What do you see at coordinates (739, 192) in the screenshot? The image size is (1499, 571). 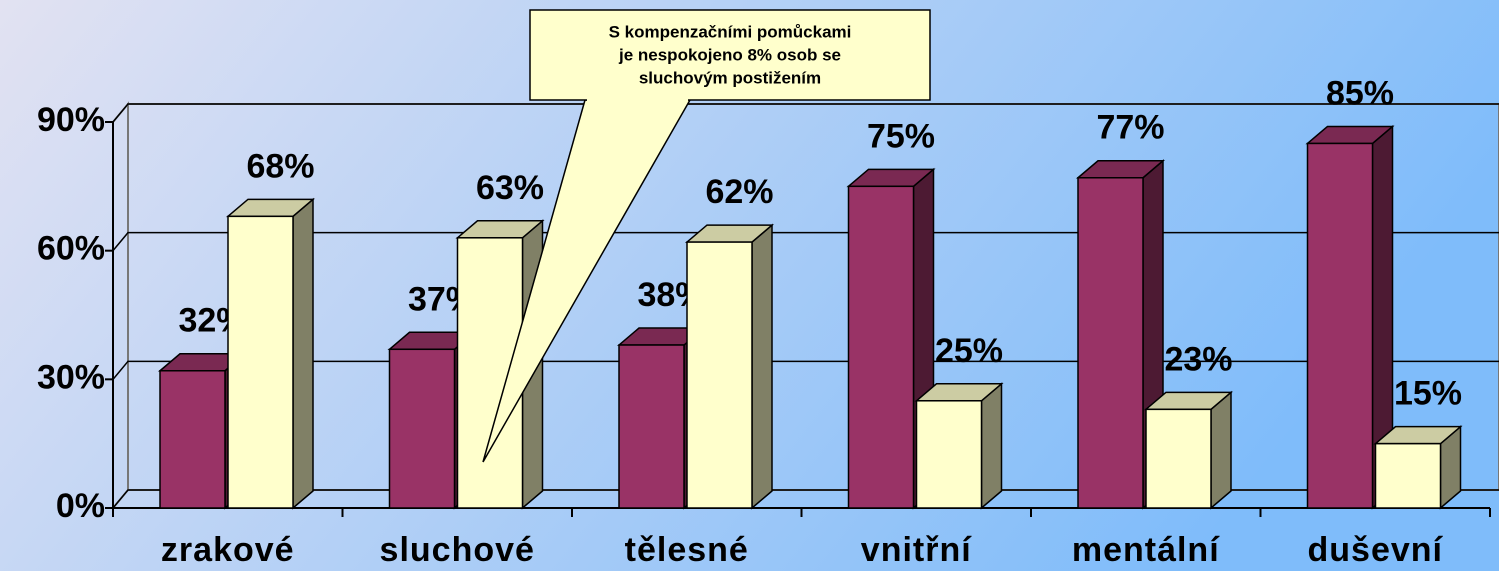 I see `data-label: 62%` at bounding box center [739, 192].